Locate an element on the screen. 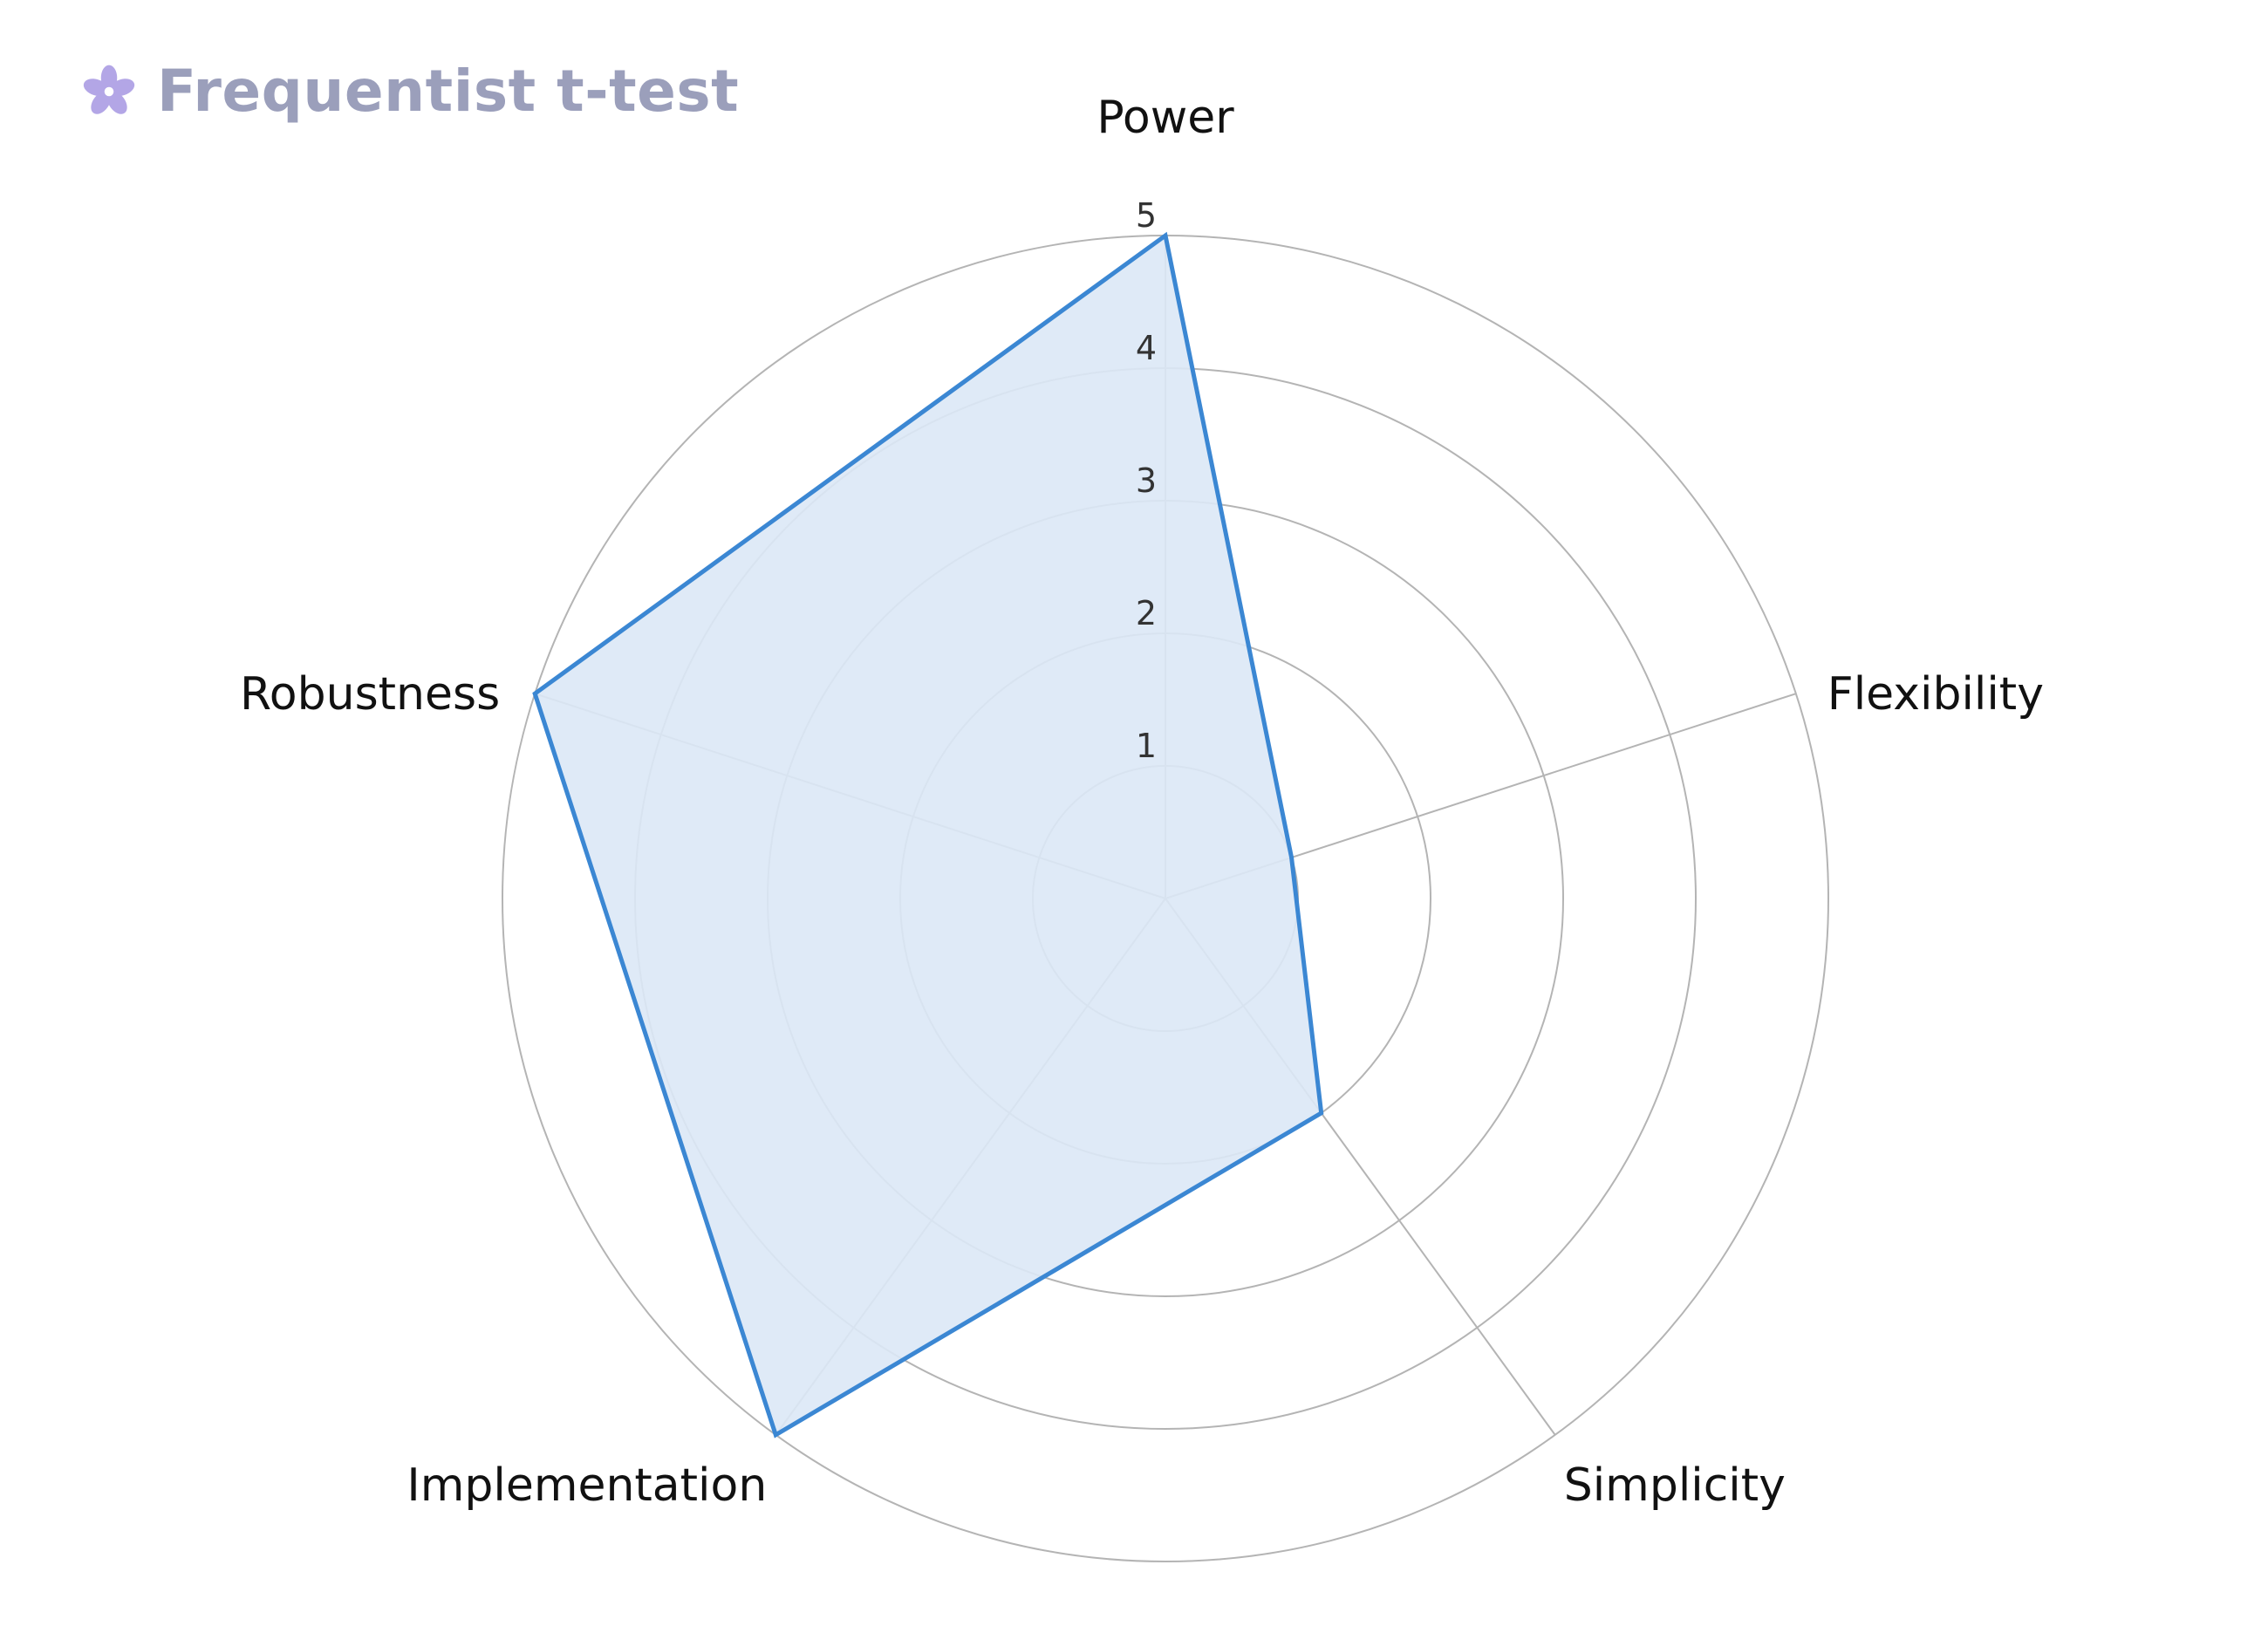 The width and height of the screenshot is (2268, 1640). axis-label-robustness: Robustness is located at coordinates (370, 694).